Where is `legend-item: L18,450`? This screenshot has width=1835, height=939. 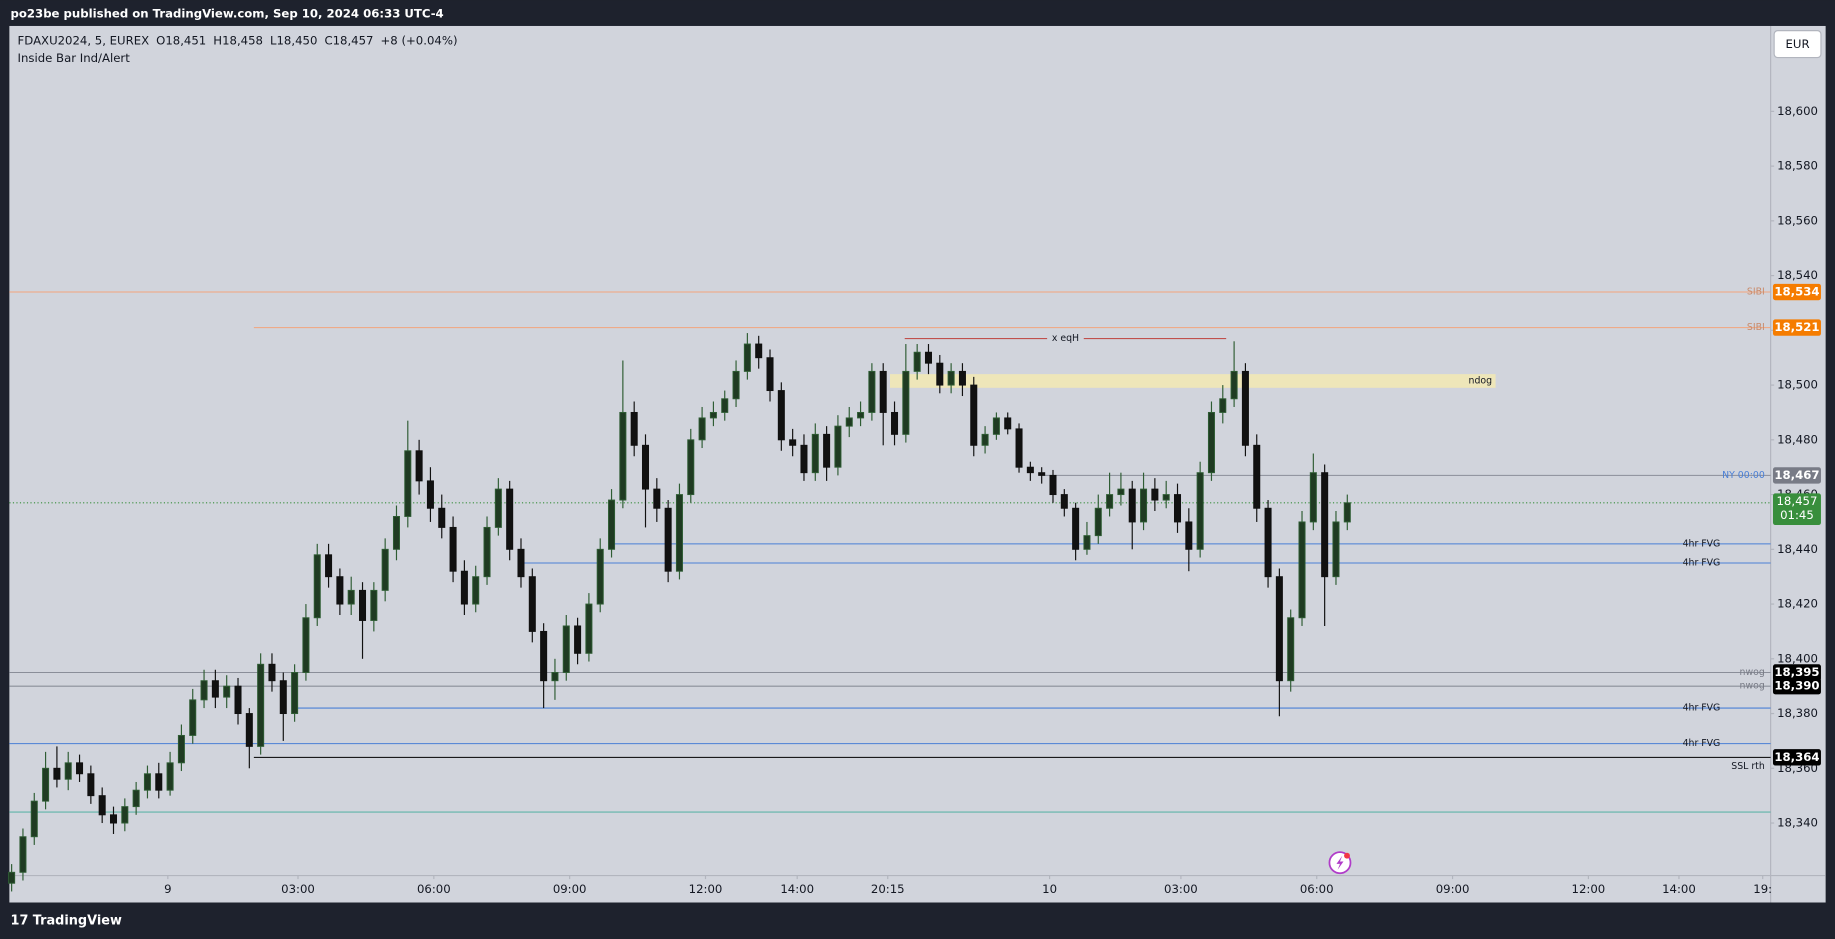 legend-item: L18,450 is located at coordinates (293, 41).